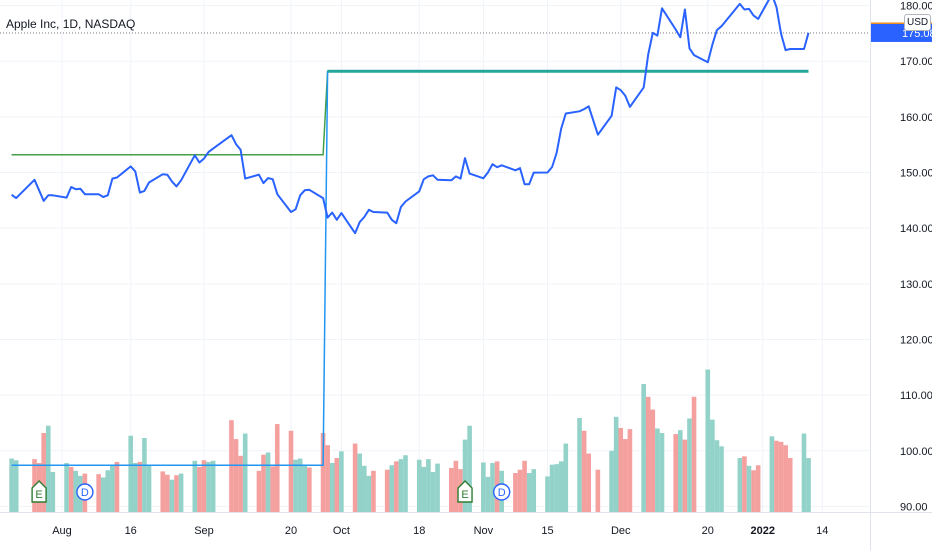  What do you see at coordinates (916, 174) in the screenshot?
I see `y-tick-label: 150.00` at bounding box center [916, 174].